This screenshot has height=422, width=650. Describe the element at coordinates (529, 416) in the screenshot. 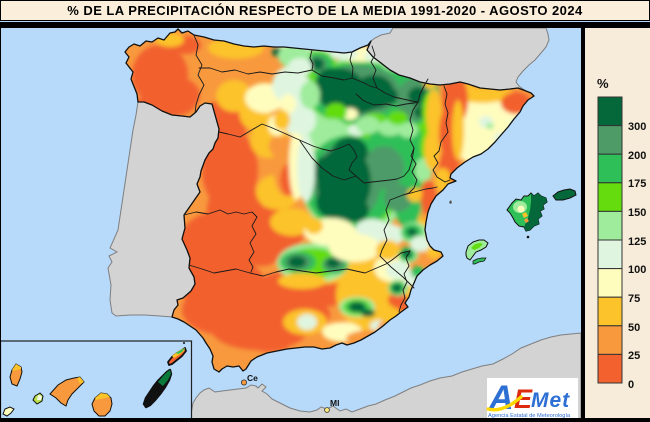

I see `svg-text:Agencia Estatal de Meteorologí: Agencia Estatal de Meteorología` at that location.